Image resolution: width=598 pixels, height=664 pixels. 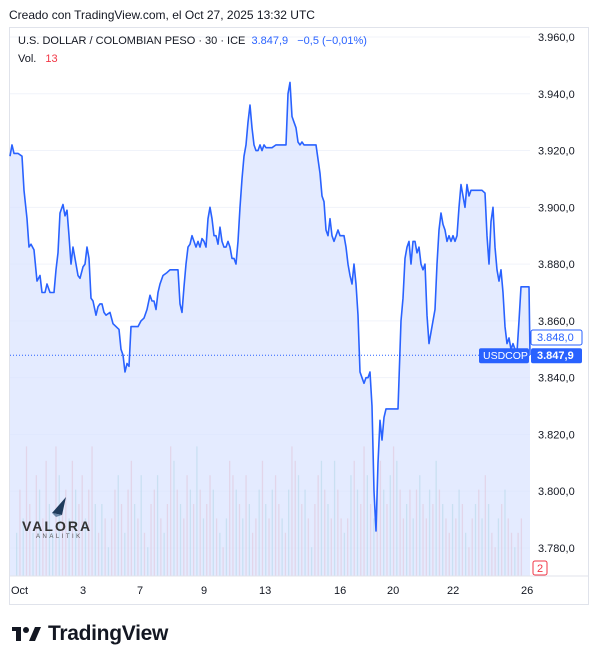 I want to click on x-tick-label: 16, so click(x=340, y=591).